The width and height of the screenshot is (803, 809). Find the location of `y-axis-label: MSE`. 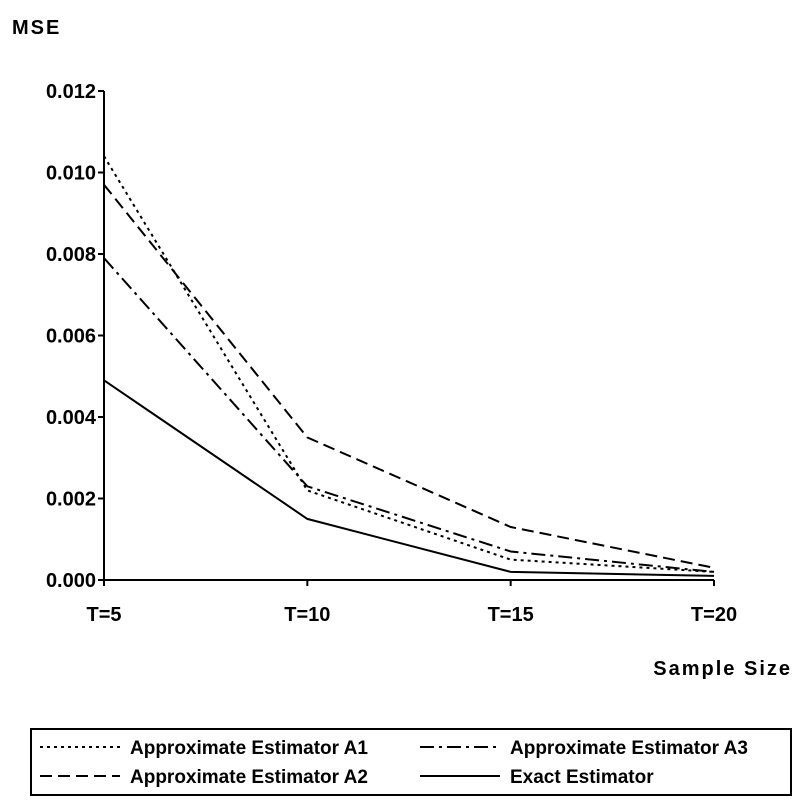

y-axis-label: MSE is located at coordinates (36, 28).